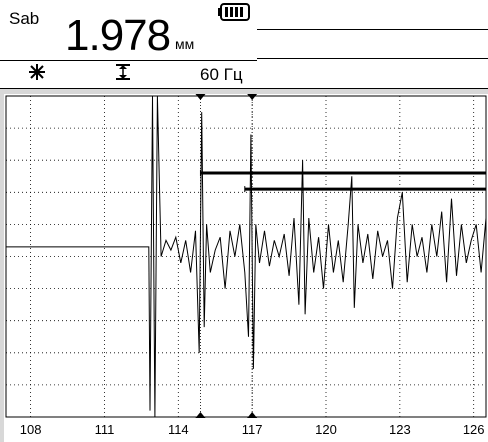 This screenshot has width=488, height=442. I want to click on x-tick-label: 117, so click(252, 429).